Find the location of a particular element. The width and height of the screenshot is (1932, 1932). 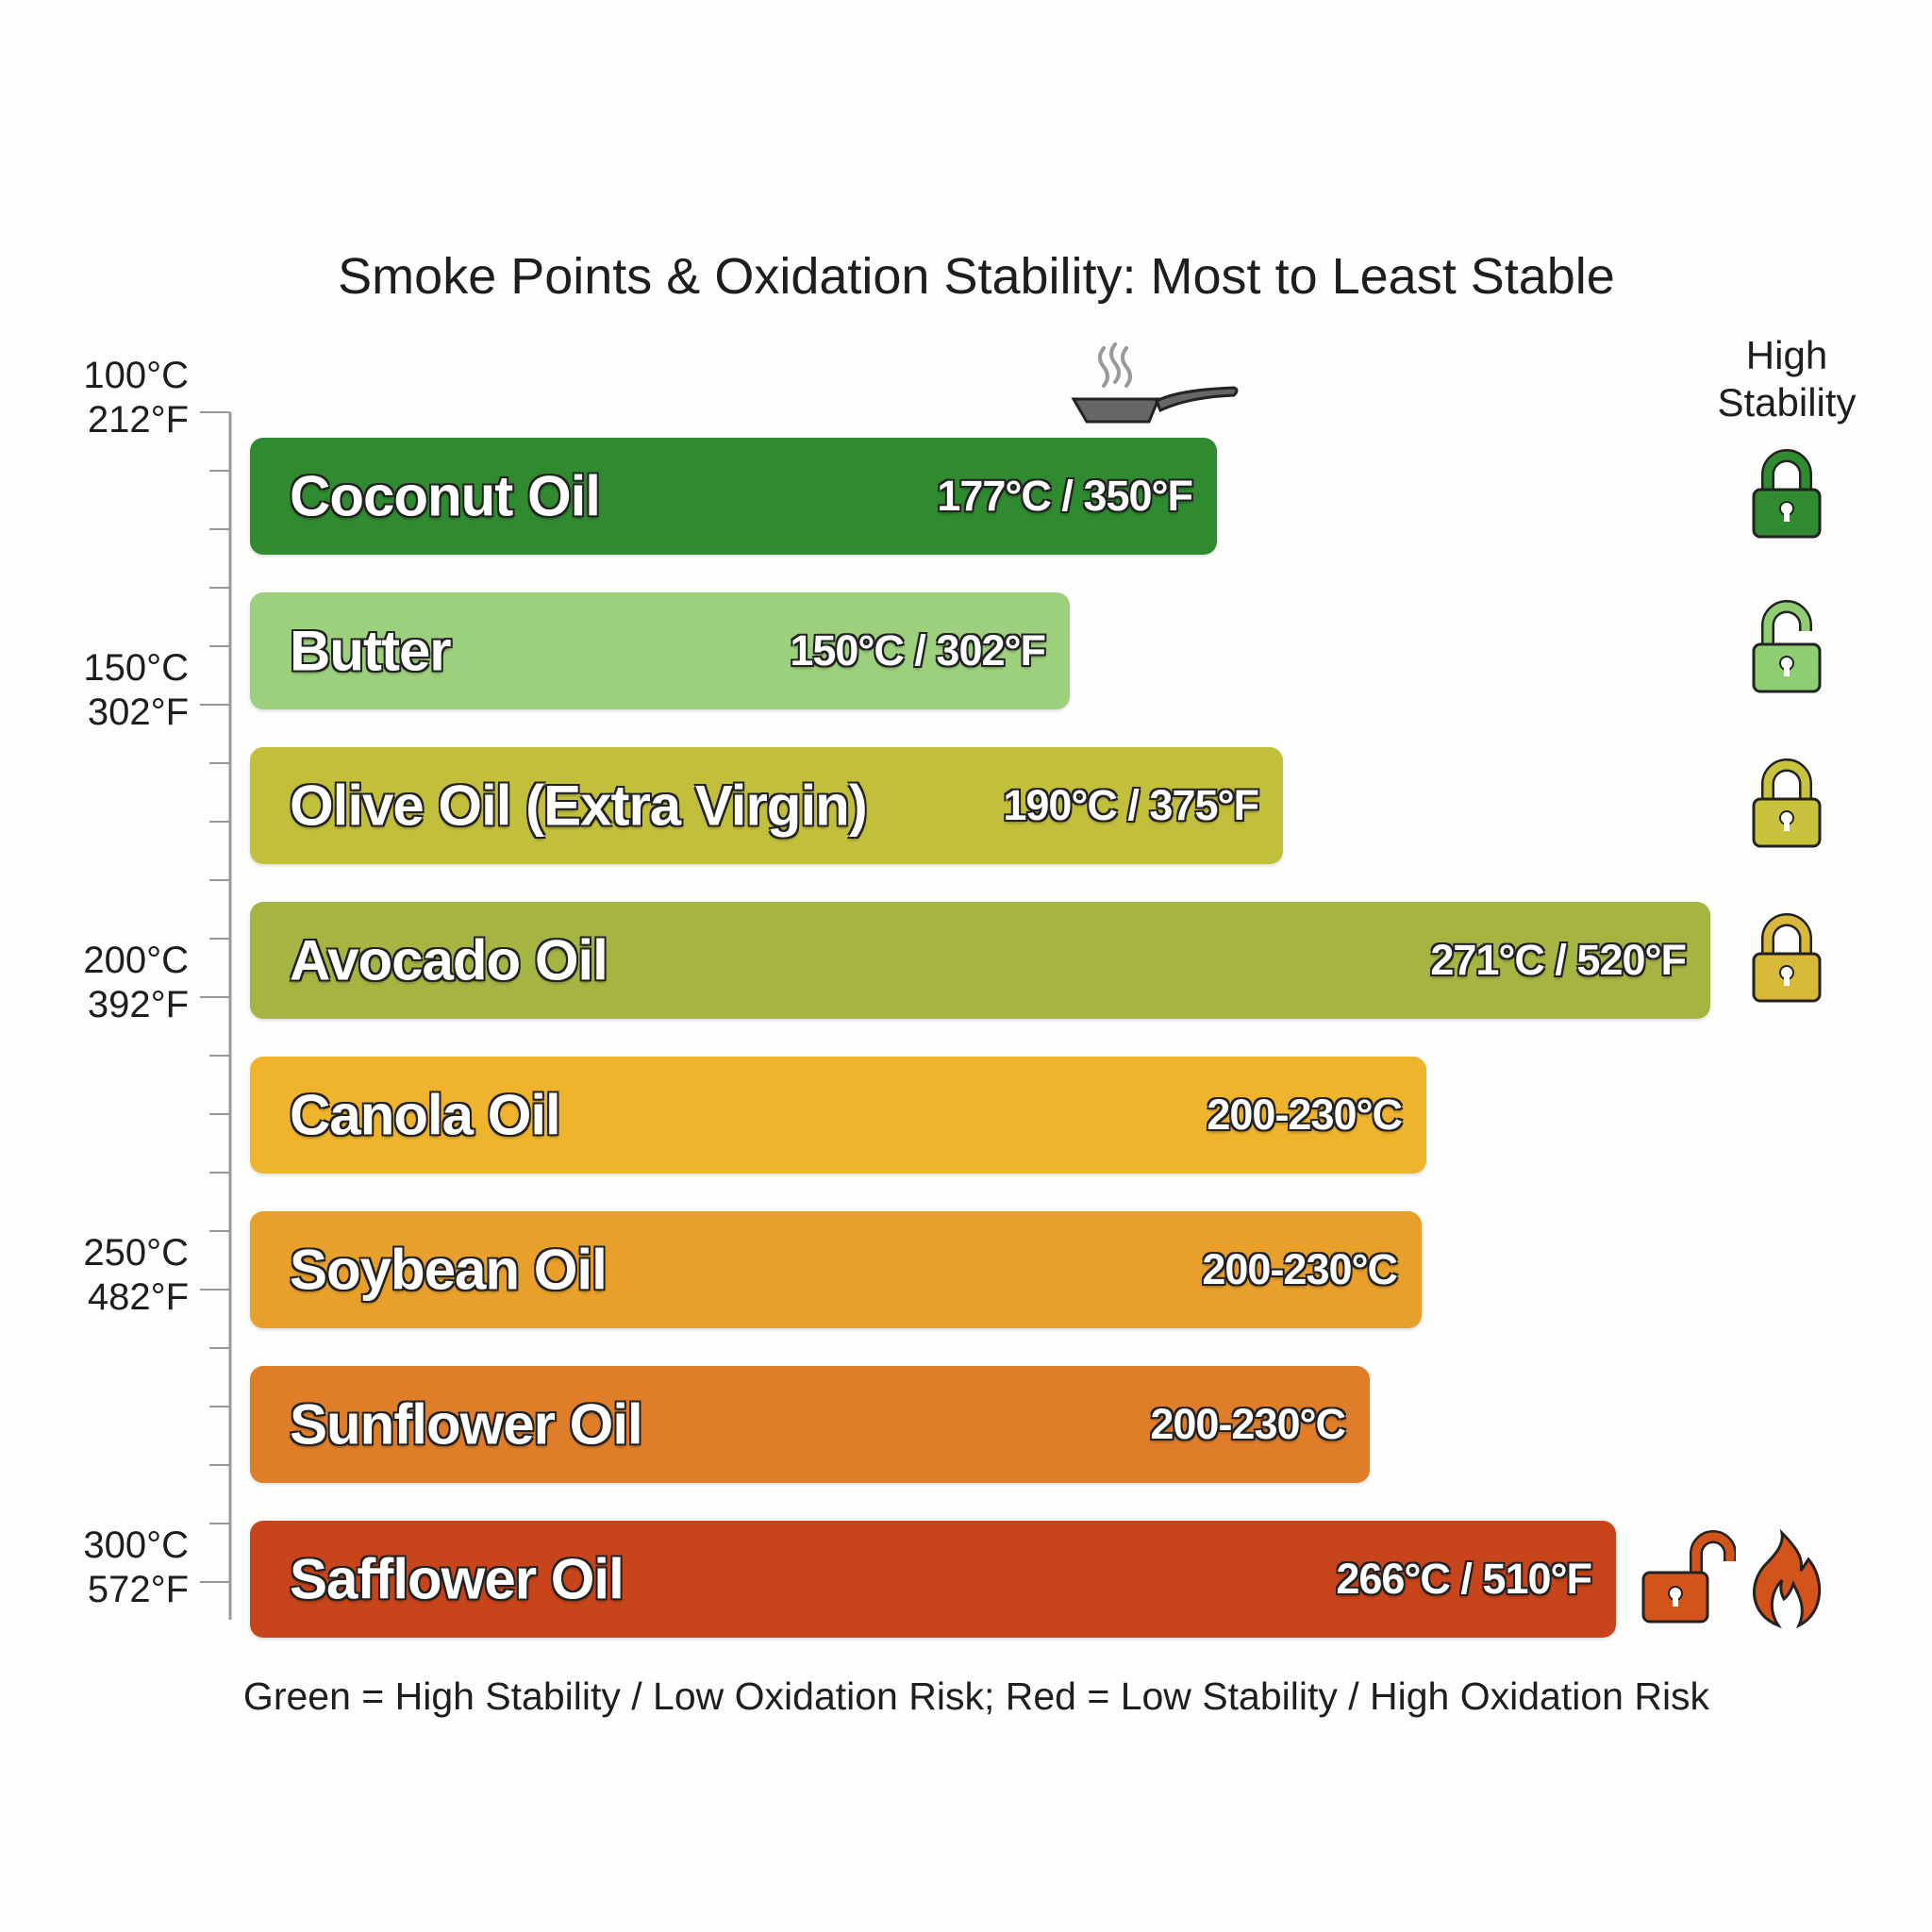

axis-tick-label: 150°C 302°F is located at coordinates (123, 691).